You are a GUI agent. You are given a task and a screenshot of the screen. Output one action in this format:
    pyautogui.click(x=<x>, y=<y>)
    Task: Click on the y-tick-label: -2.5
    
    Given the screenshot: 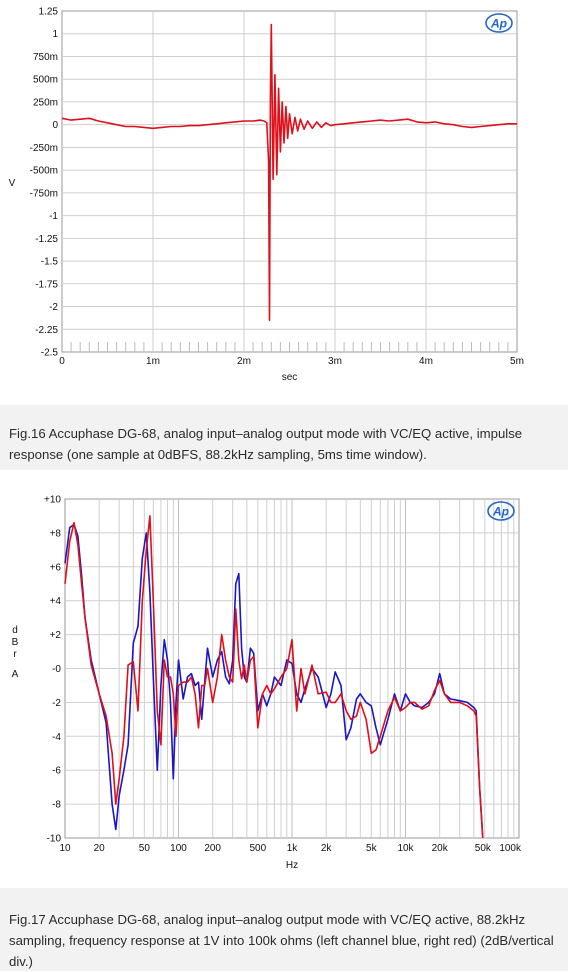 What is the action you would take?
    pyautogui.click(x=50, y=353)
    